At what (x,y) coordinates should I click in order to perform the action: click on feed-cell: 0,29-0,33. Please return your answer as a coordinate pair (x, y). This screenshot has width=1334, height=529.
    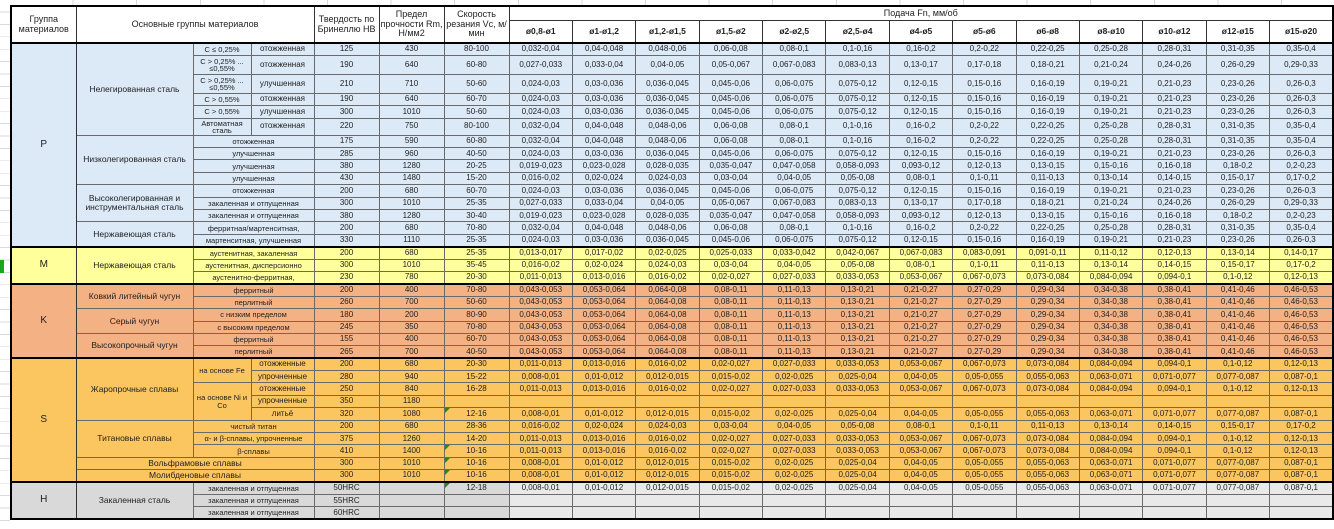
    Looking at the image, I should click on (1301, 64).